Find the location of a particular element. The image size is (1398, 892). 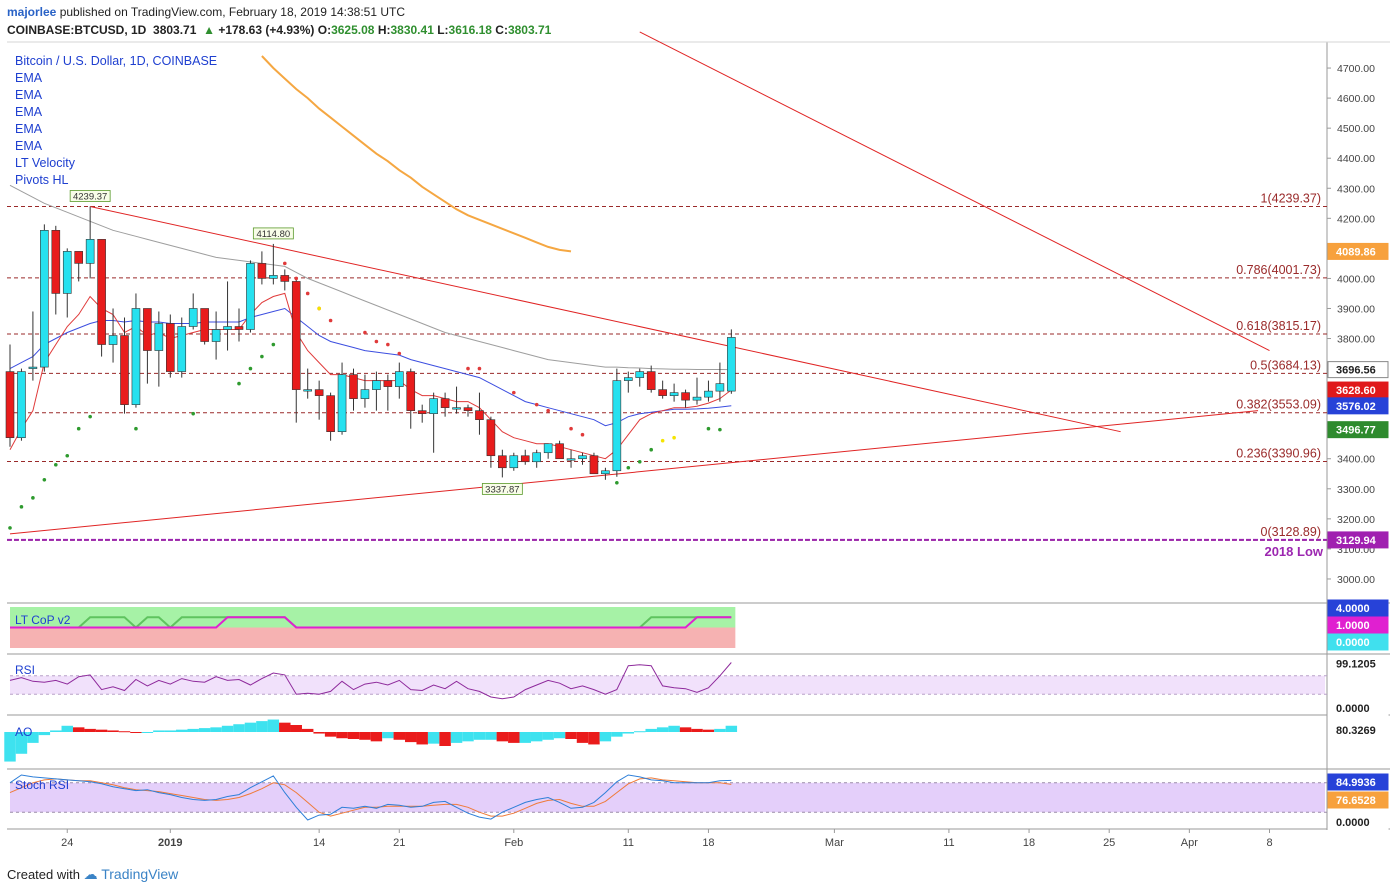

time-tick-label: 24 is located at coordinates (67, 843).